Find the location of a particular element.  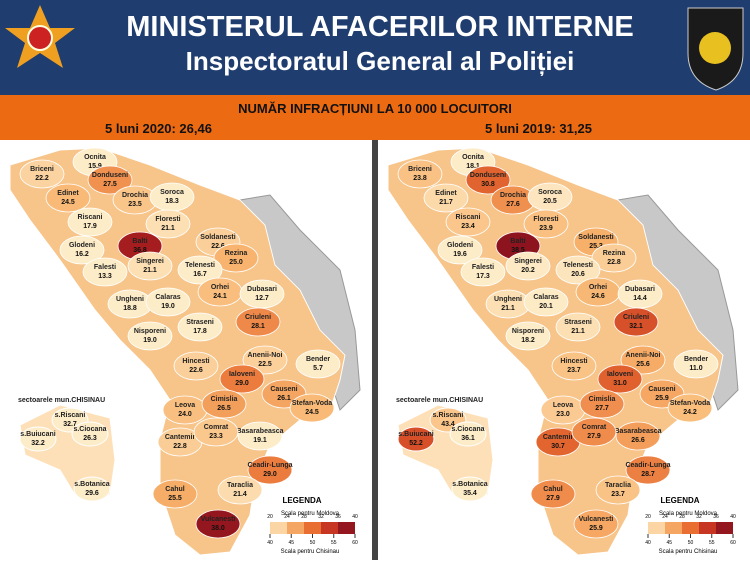

sectors-title: sectoarele mun.CHISINAU is located at coordinates (439, 400).